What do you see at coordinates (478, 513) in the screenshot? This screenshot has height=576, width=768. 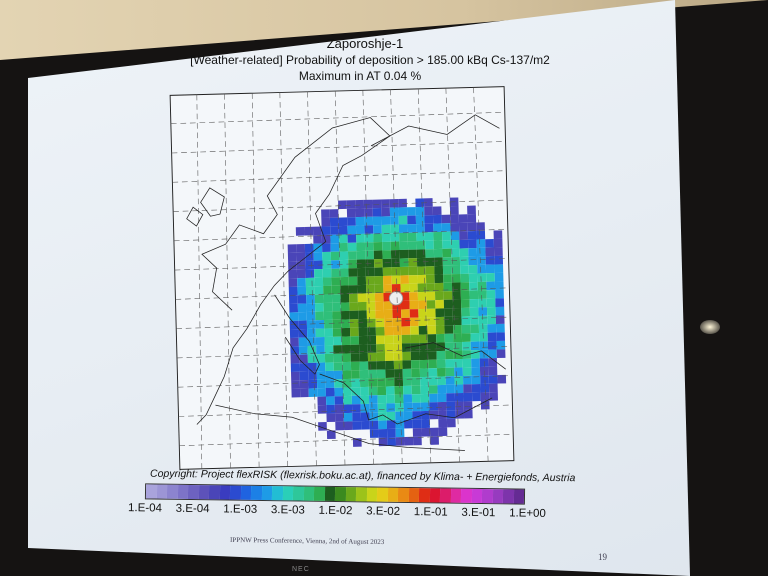 I see `legend-tick-label: 3.E-01` at bounding box center [478, 513].